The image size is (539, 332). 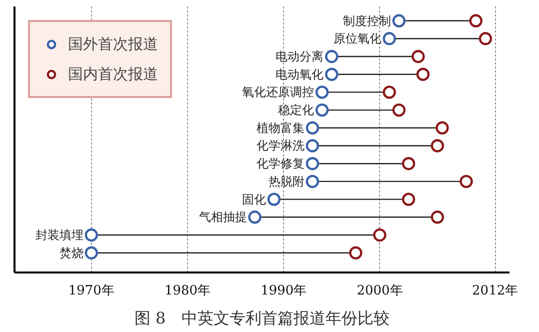 What do you see at coordinates (278, 92) in the screenshot?
I see `y-tick-label: 氧化还原调控` at bounding box center [278, 92].